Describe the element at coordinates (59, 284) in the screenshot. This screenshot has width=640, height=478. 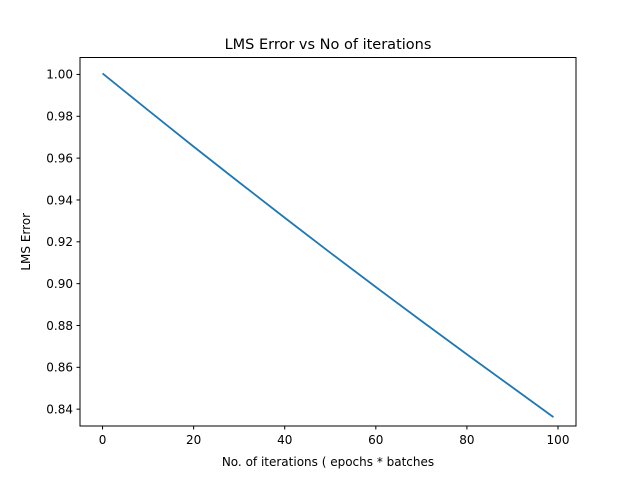
I see `y-tick-label: 0.90` at that location.